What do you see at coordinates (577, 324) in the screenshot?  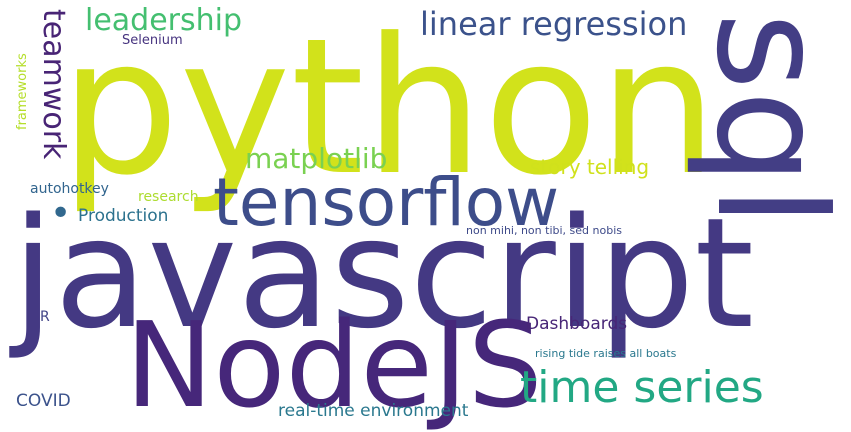 I see `word-dashboards: Dashboards` at bounding box center [577, 324].